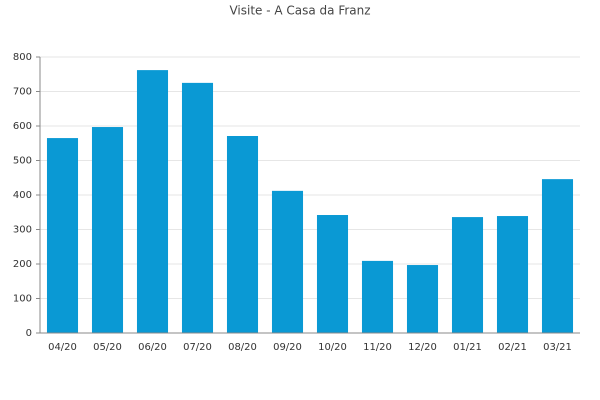  Describe the element at coordinates (22, 195) in the screenshot. I see `y-tick-label: 400` at that location.